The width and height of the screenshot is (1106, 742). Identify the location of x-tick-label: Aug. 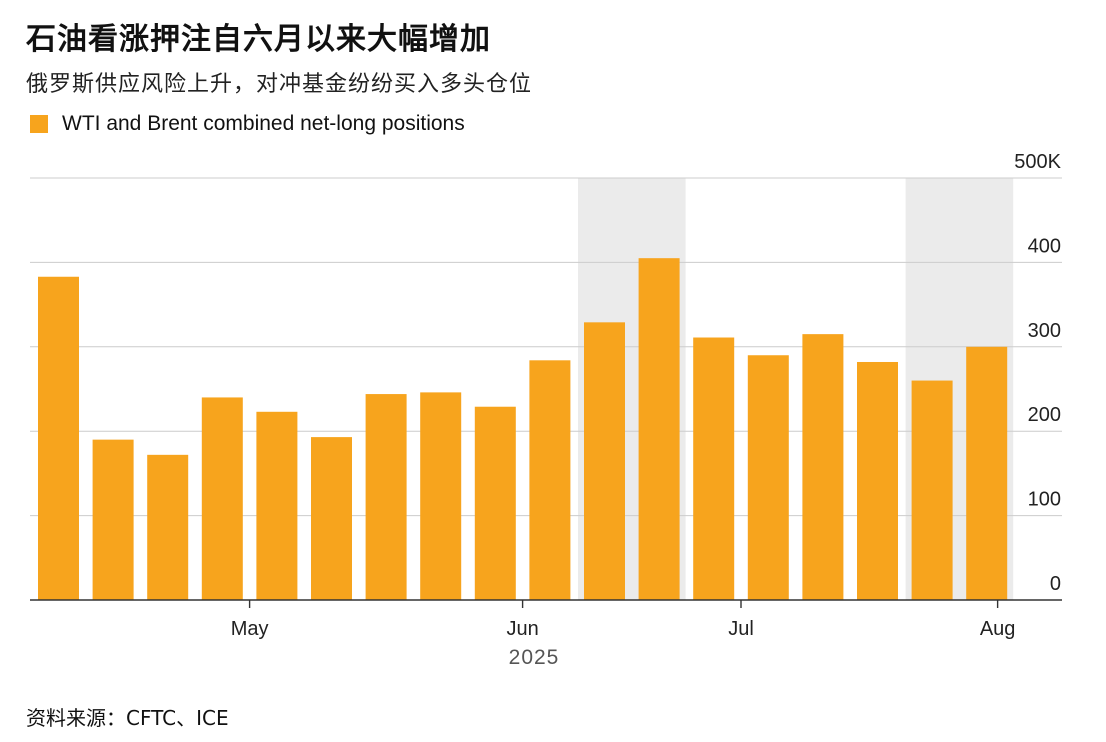
(998, 629).